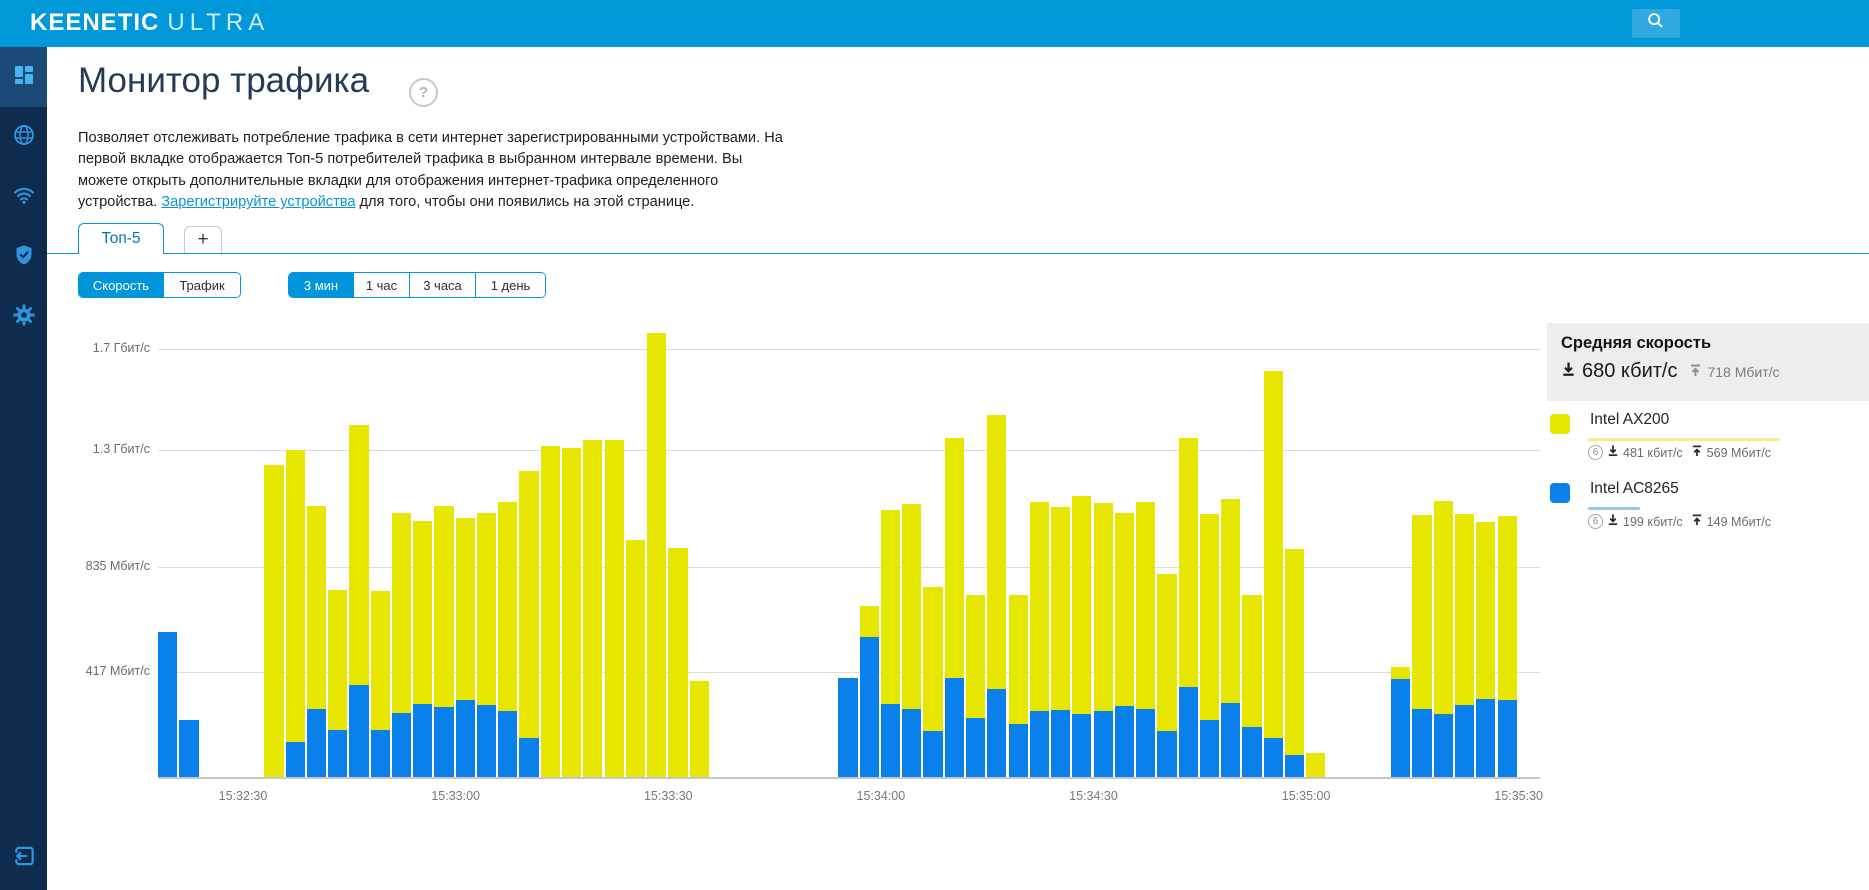 This screenshot has width=1869, height=890. Describe the element at coordinates (381, 285) in the screenshot. I see `interval-1hour-button: 1 час` at that location.